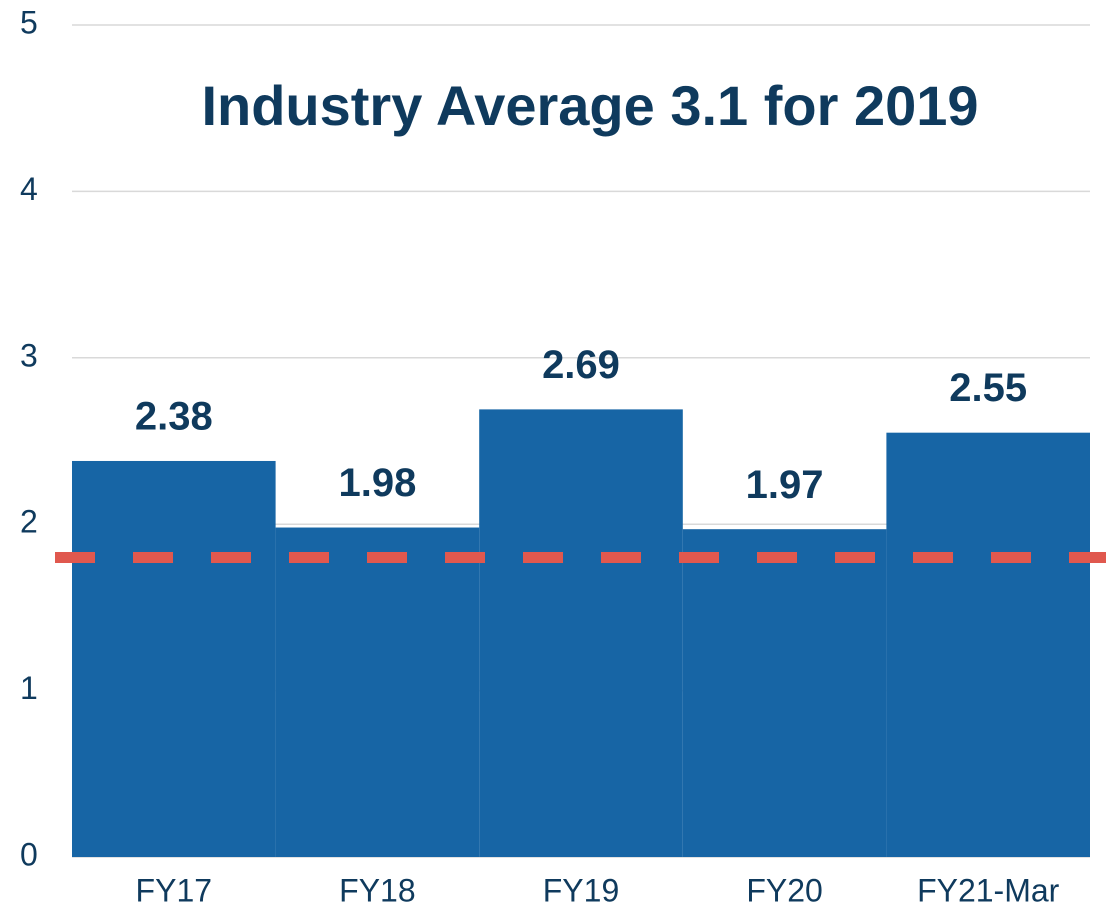  What do you see at coordinates (29, 189) in the screenshot?
I see `y-tick-label: 4` at bounding box center [29, 189].